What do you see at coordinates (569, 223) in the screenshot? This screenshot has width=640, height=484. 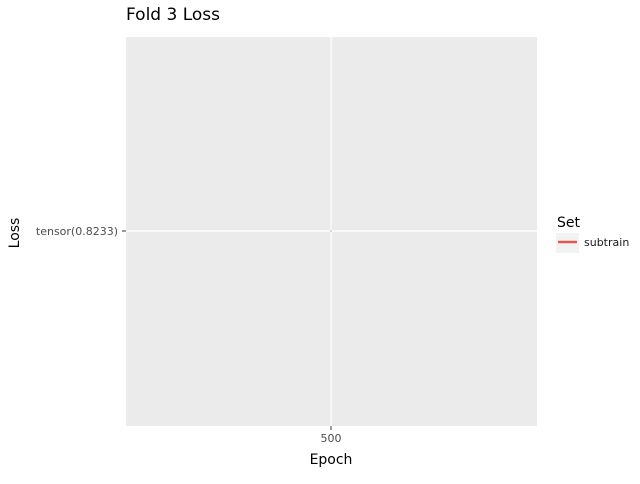 I see `legend-title: Set` at bounding box center [569, 223].